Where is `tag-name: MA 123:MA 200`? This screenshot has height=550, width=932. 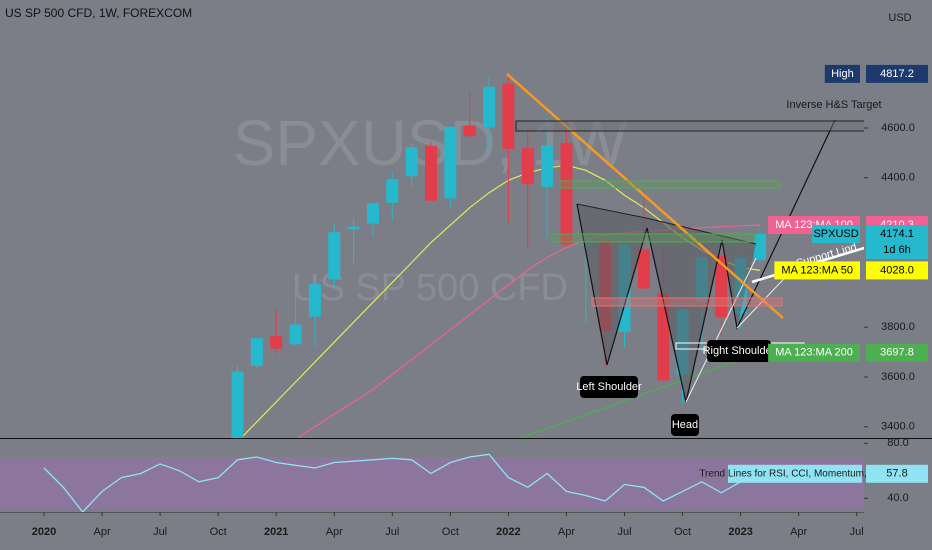
tag-name: MA 123:MA 200 is located at coordinates (814, 353).